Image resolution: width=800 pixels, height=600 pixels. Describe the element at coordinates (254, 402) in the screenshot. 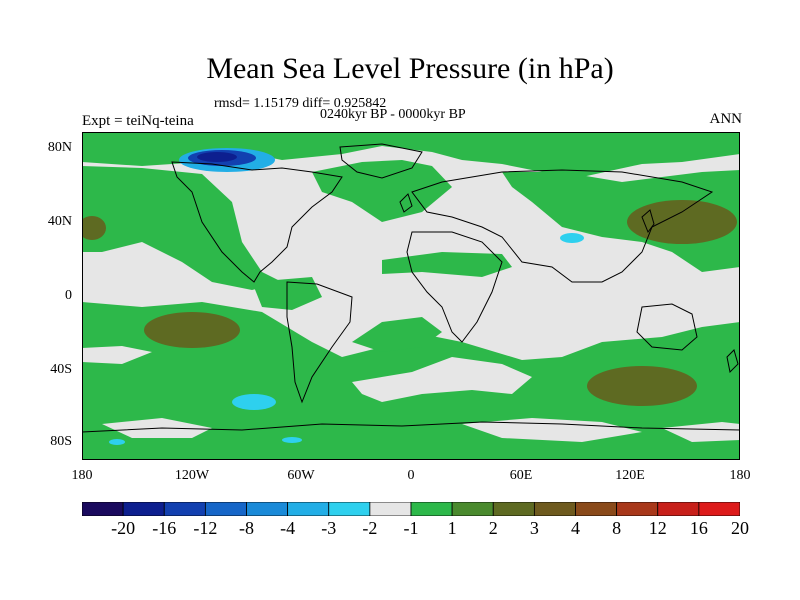

I see `cyan-south-pacific` at that location.